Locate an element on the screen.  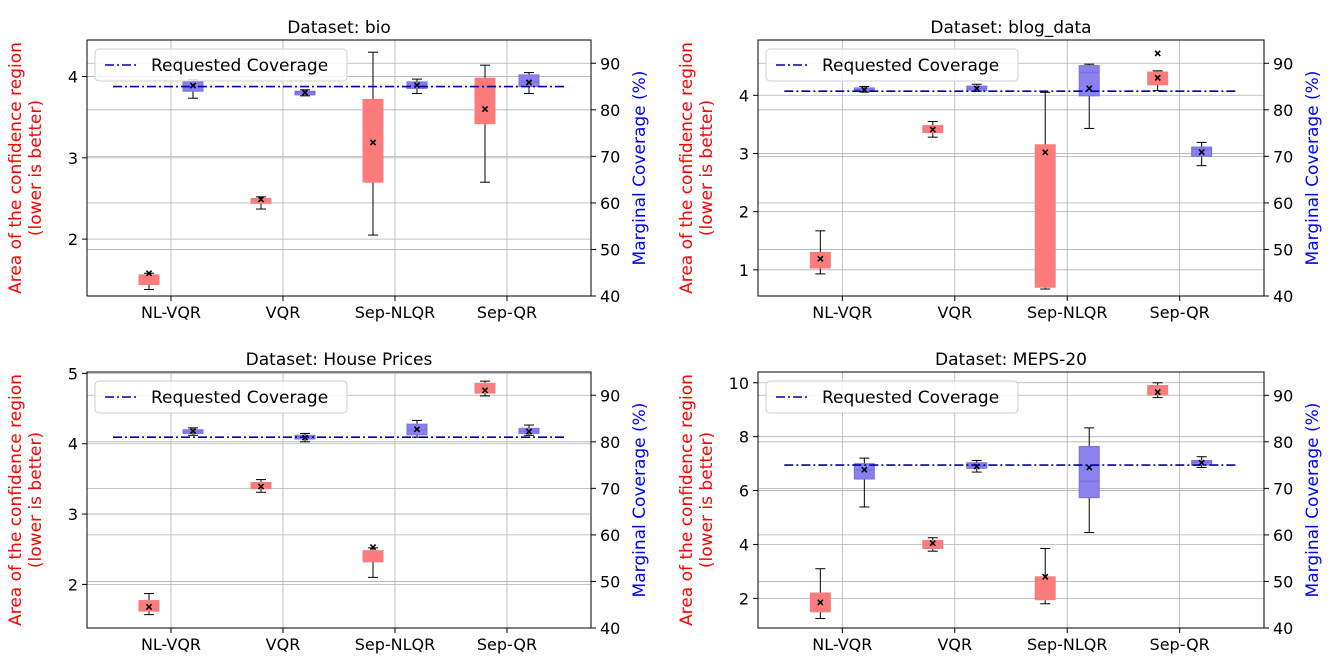
area-box-3-box is located at coordinates (485, 101).